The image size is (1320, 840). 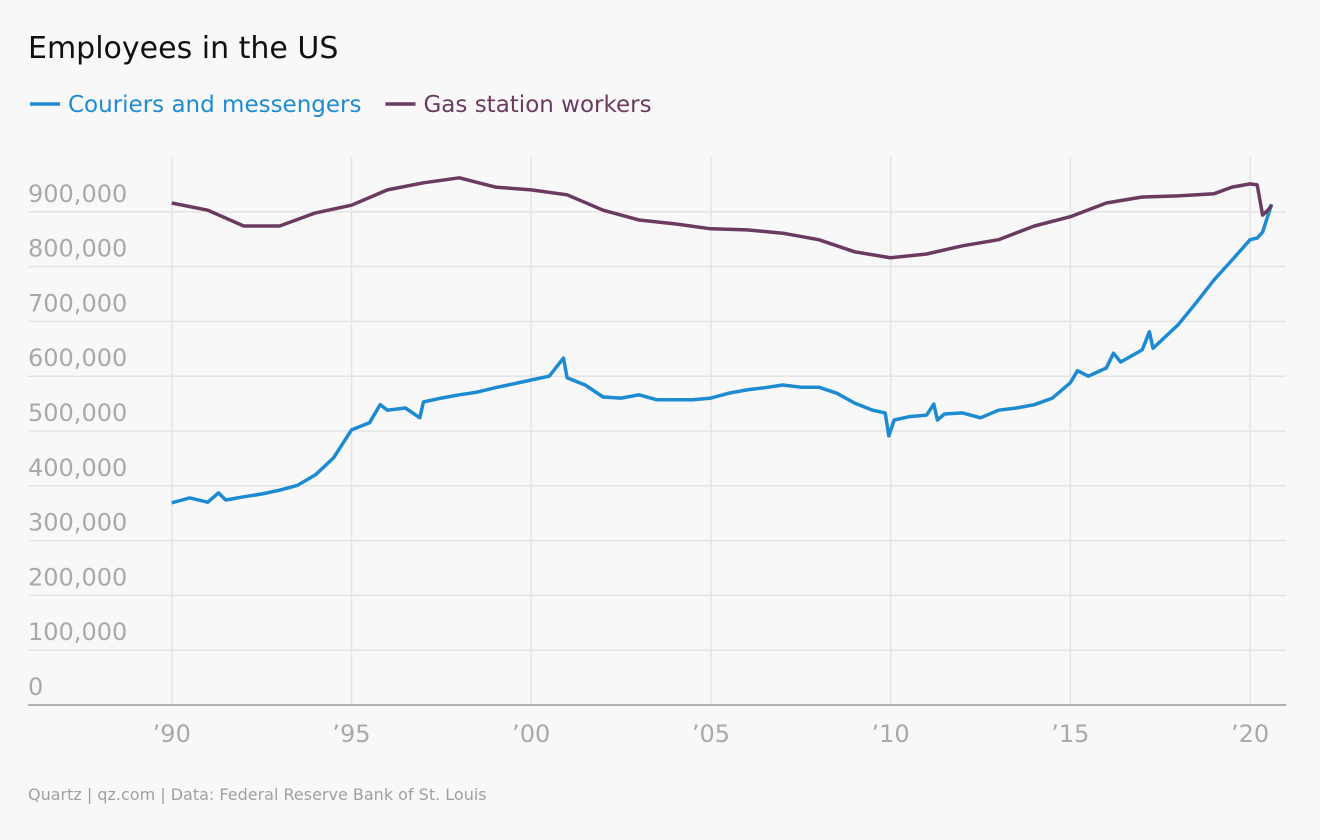 What do you see at coordinates (722, 218) in the screenshot?
I see `series-line` at bounding box center [722, 218].